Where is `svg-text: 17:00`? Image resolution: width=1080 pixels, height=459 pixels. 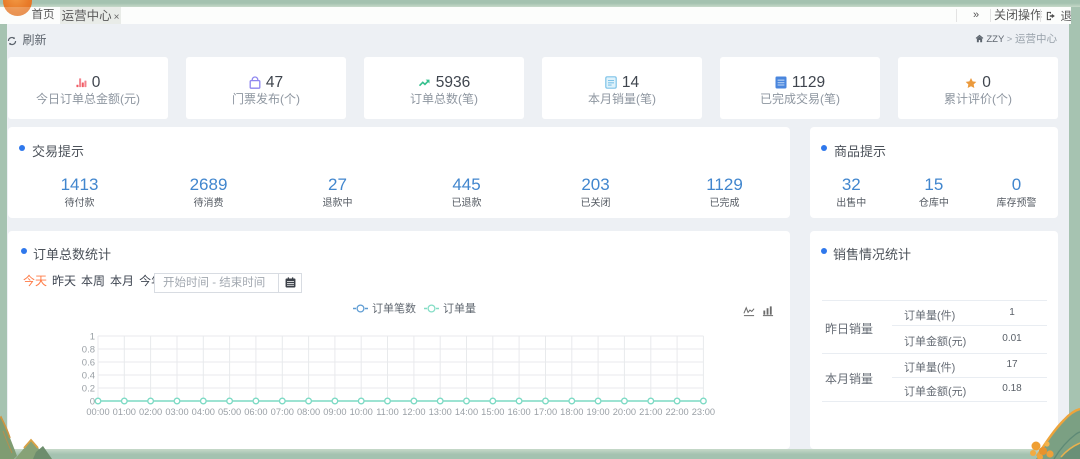
svg-text: 17:00 is located at coordinates (545, 412).